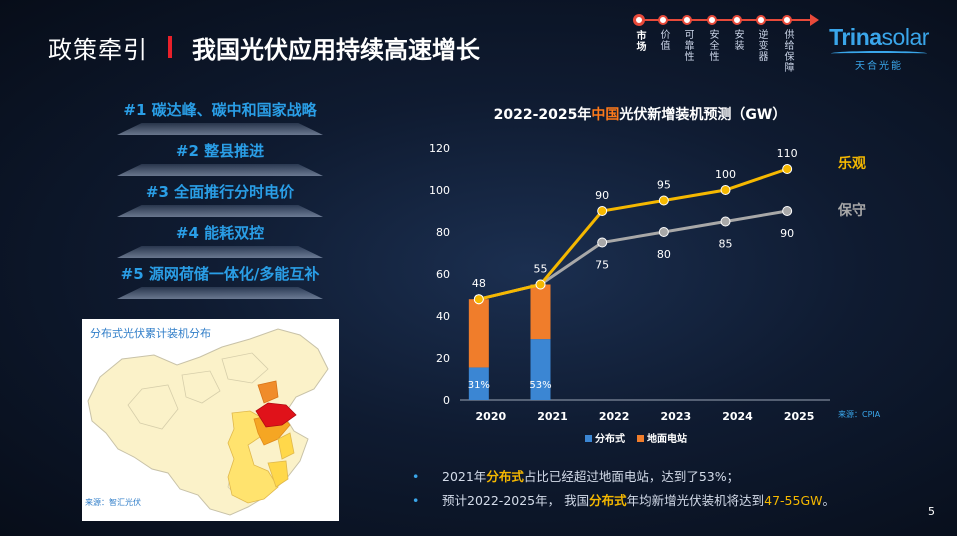 This screenshot has height=536, width=957. What do you see at coordinates (787, 51) in the screenshot?
I see `timeline-label: 供给保障` at bounding box center [787, 51].